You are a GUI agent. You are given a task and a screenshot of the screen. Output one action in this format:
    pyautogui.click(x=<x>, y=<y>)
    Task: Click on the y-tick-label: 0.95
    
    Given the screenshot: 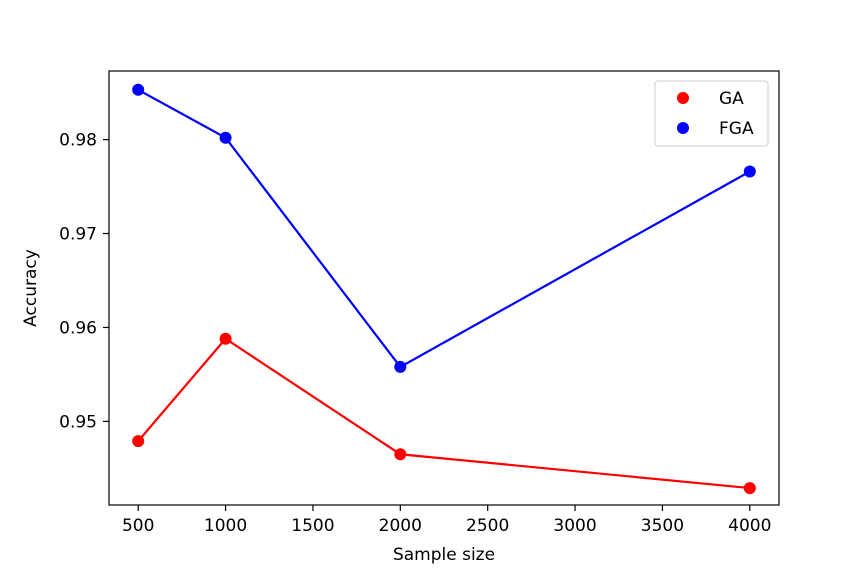 What is the action you would take?
    pyautogui.click(x=78, y=422)
    